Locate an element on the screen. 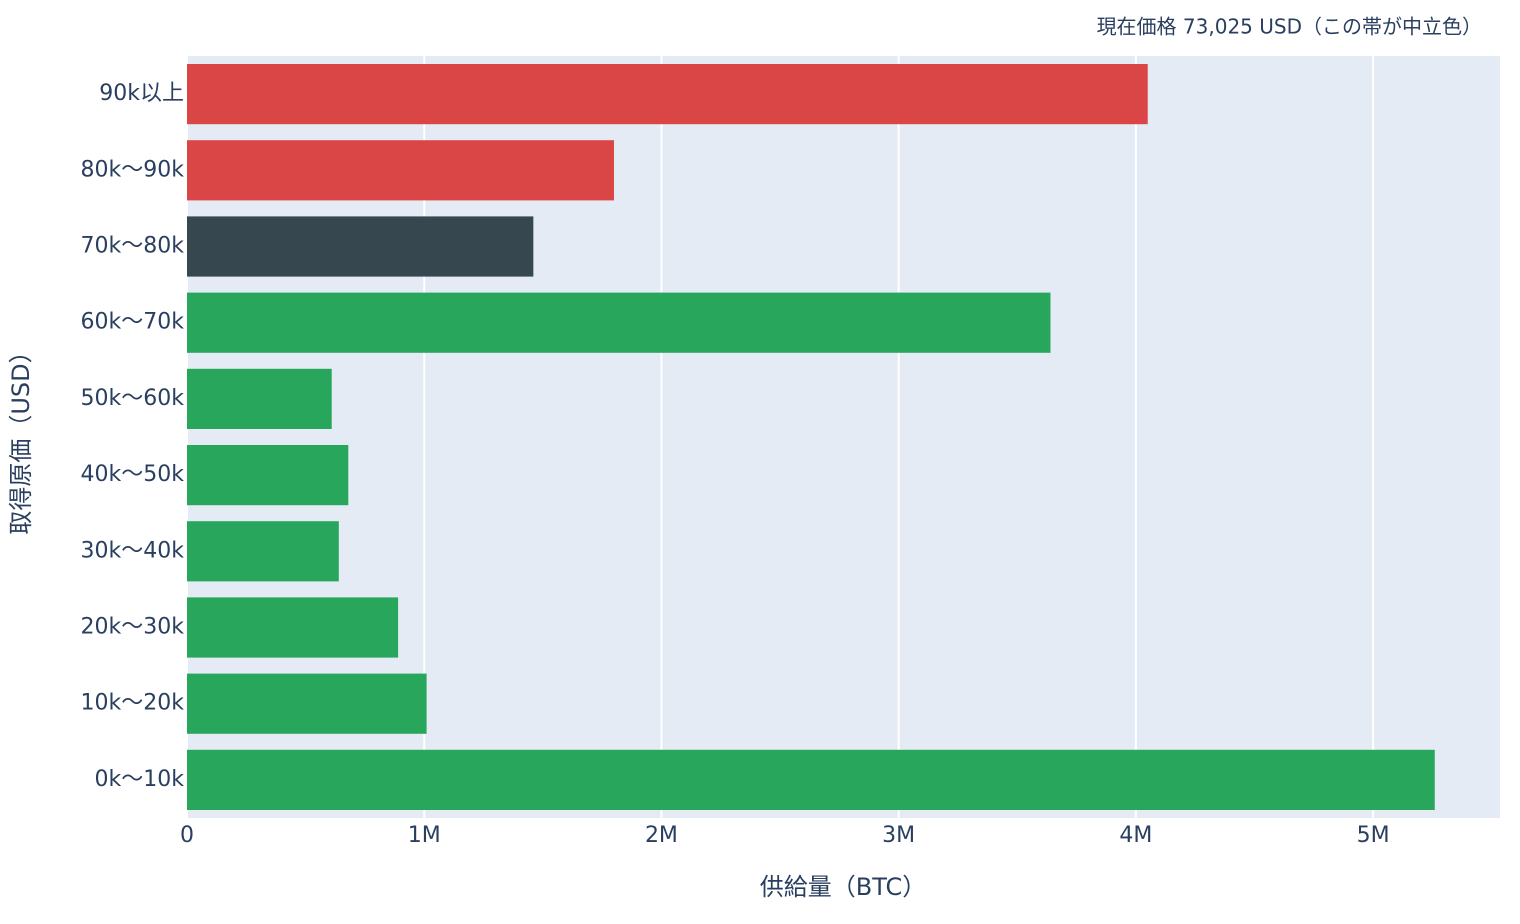  y-tick-label: 40k〜50k is located at coordinates (133, 474).